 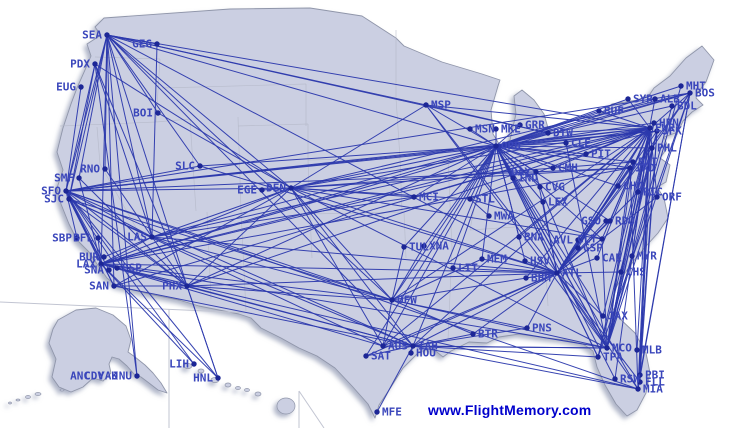 I want to click on route-LAX-DFW, so click(x=246, y=282).